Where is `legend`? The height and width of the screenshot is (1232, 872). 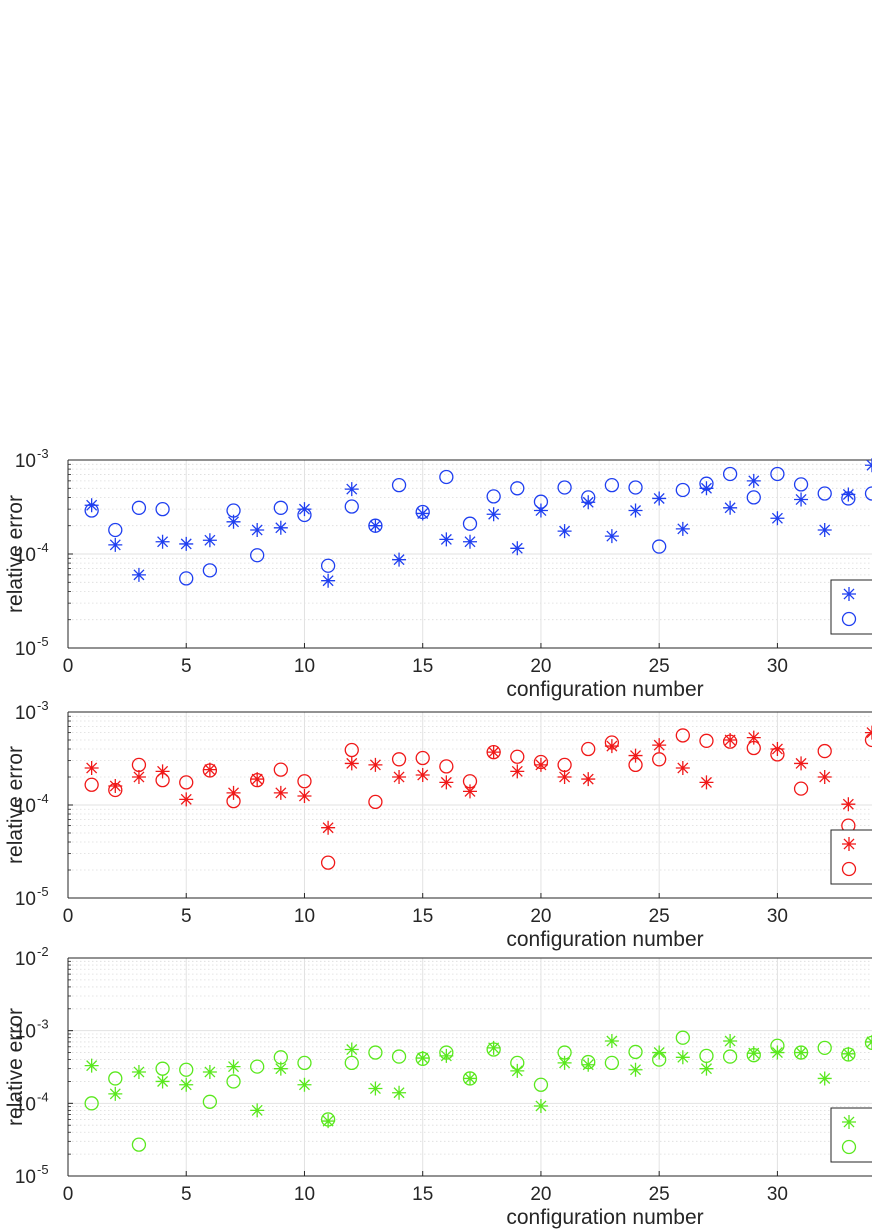
legend is located at coordinates (851, 1135).